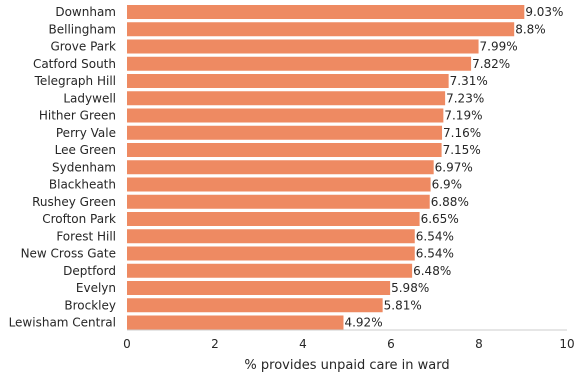  Describe the element at coordinates (90, 305) in the screenshot. I see `category-label: Brockley` at that location.